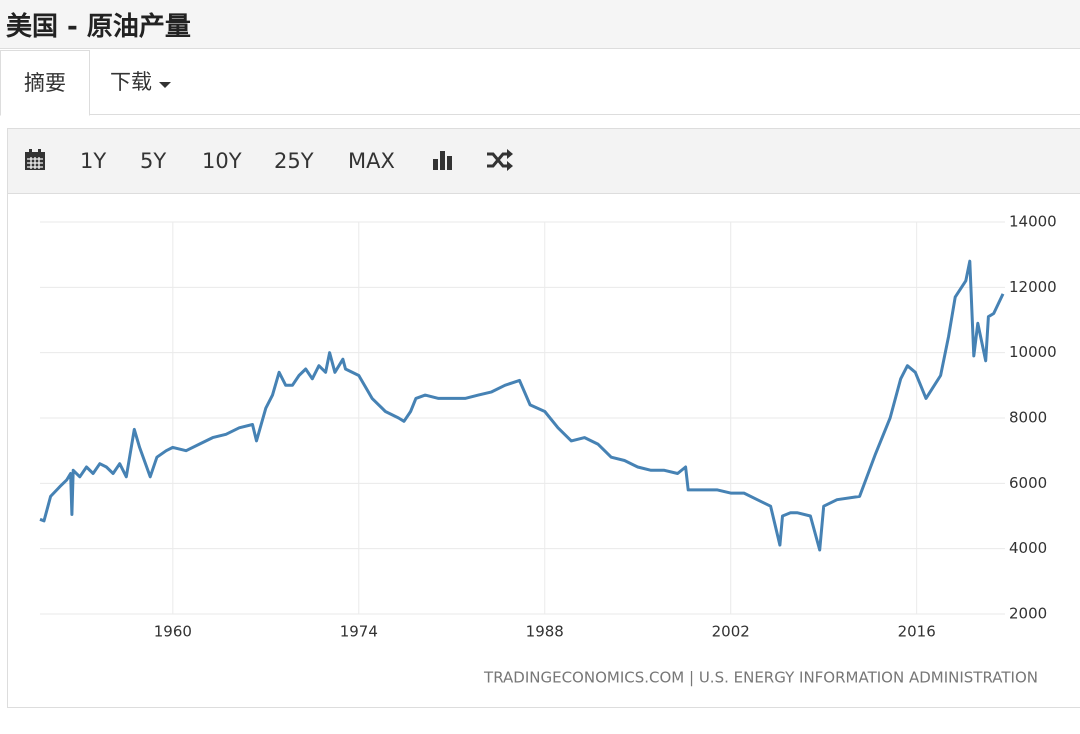  I want to click on y-tick-label: 12000, so click(1033, 287).